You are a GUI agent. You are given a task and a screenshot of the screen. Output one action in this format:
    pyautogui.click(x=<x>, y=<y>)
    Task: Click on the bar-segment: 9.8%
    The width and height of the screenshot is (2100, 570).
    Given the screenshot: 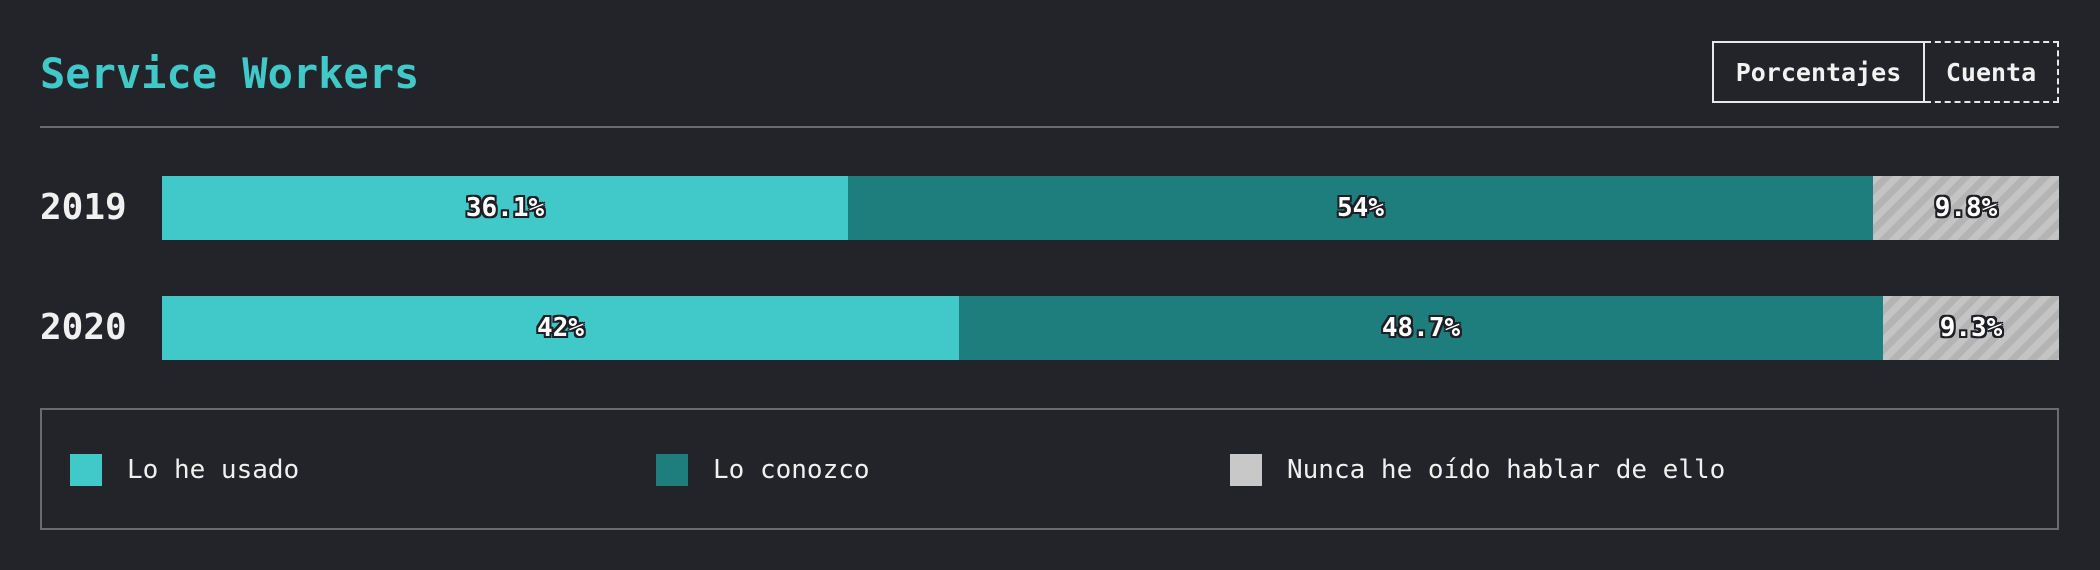 What is the action you would take?
    pyautogui.click(x=1966, y=208)
    